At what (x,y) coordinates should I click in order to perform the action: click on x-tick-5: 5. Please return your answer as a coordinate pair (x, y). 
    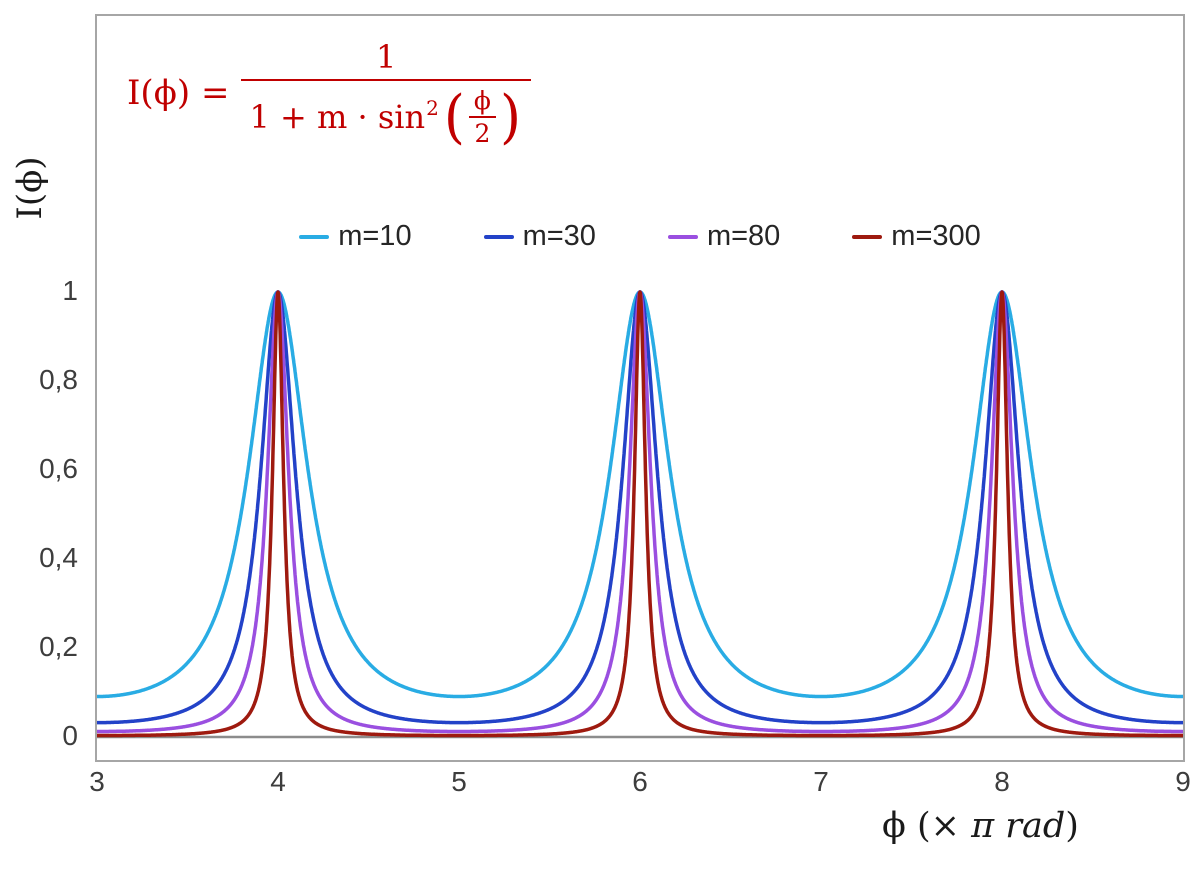
    Looking at the image, I should click on (459, 781).